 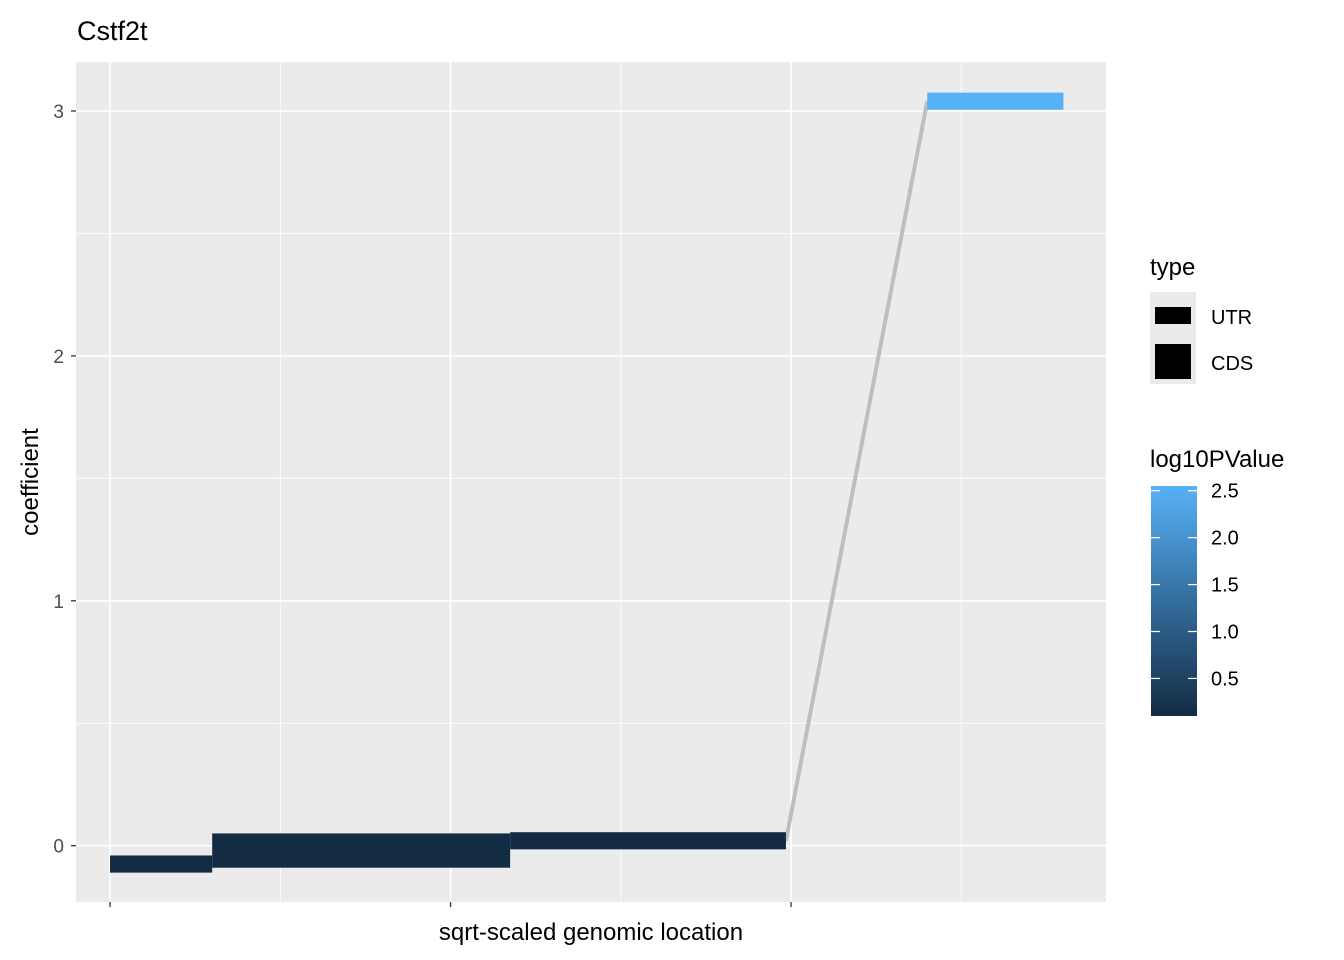 I want to click on legend-key-utr, so click(x=1173, y=315).